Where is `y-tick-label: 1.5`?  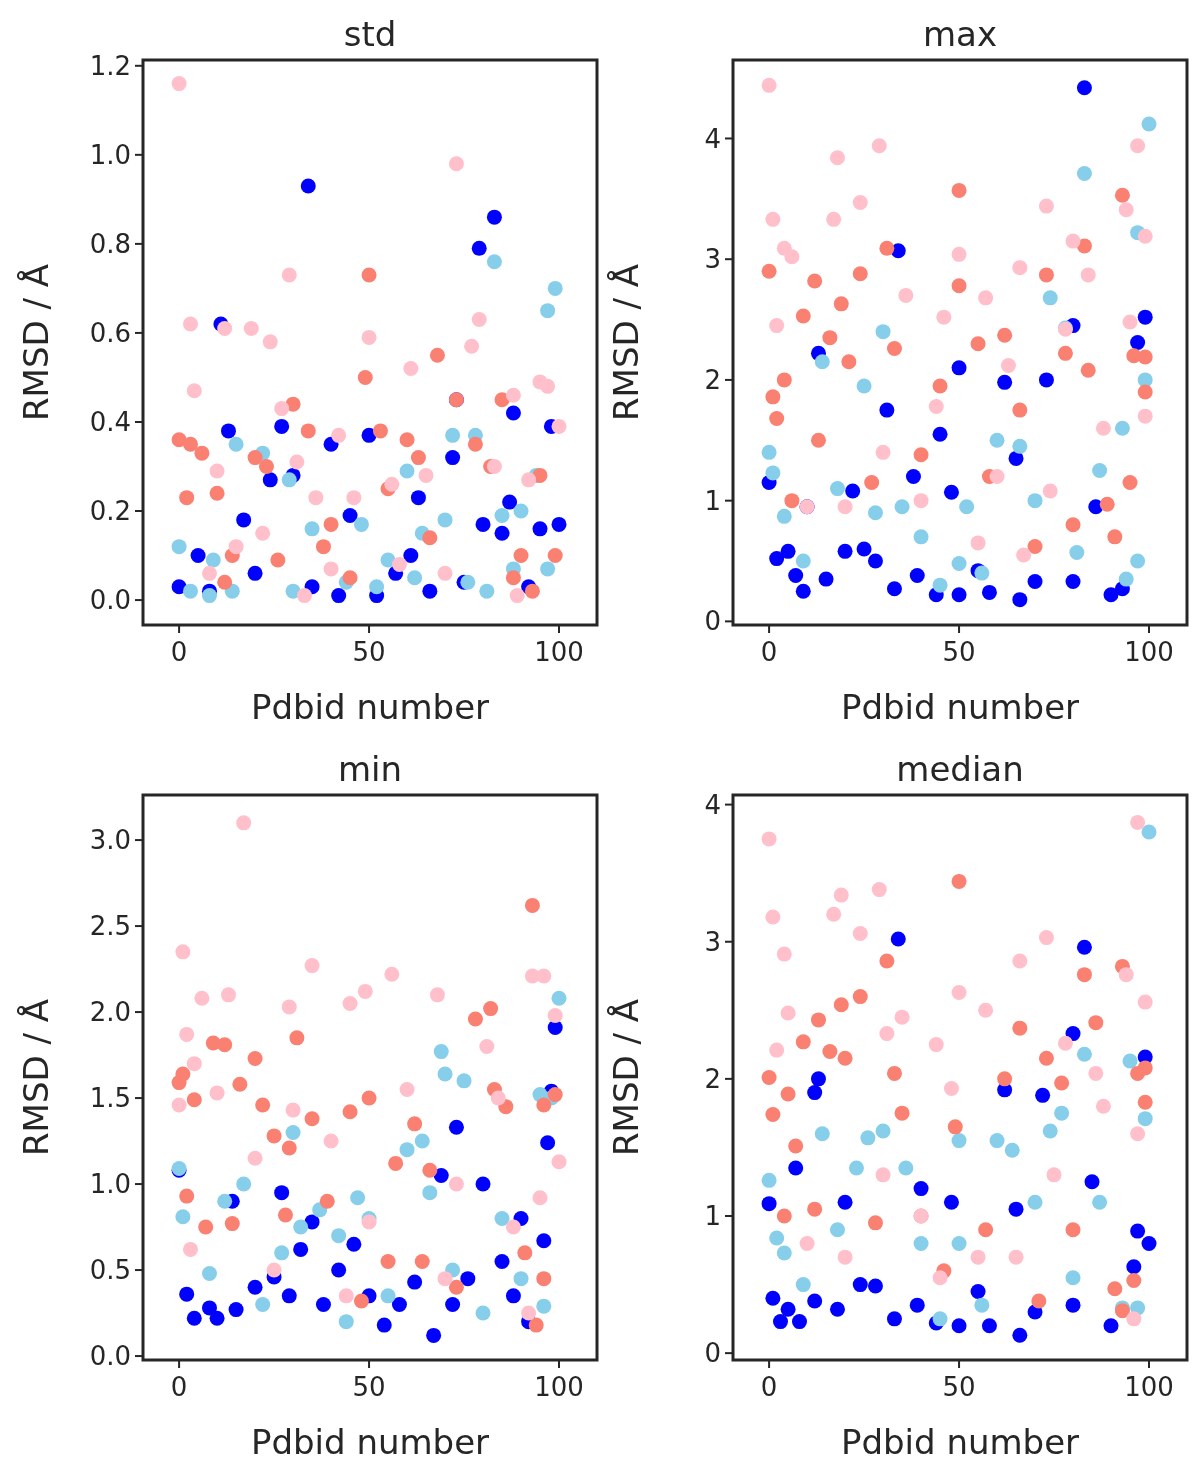
y-tick-label: 1.5 is located at coordinates (110, 1098).